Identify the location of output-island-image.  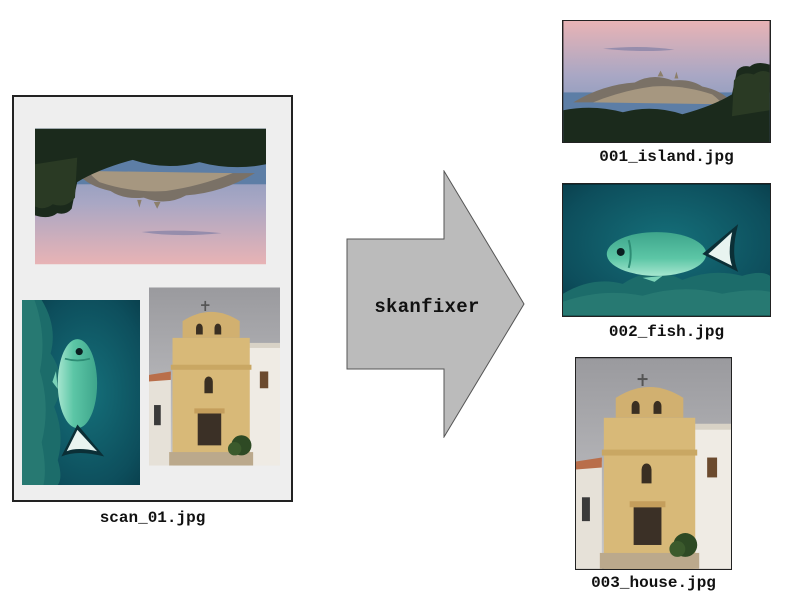
(666, 81).